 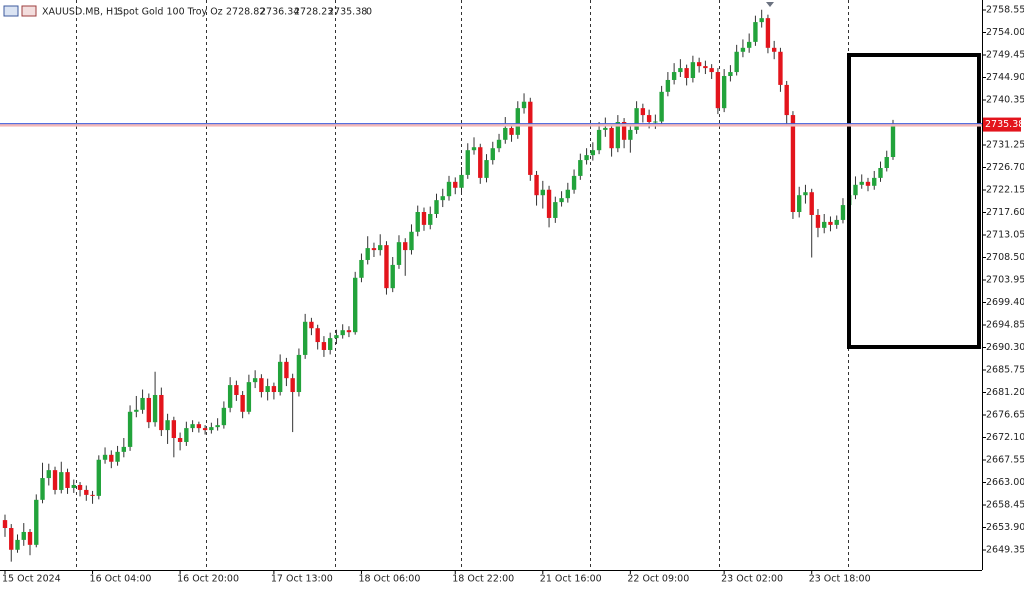 I want to click on y-tick-label: 2703.95, so click(x=1005, y=280).